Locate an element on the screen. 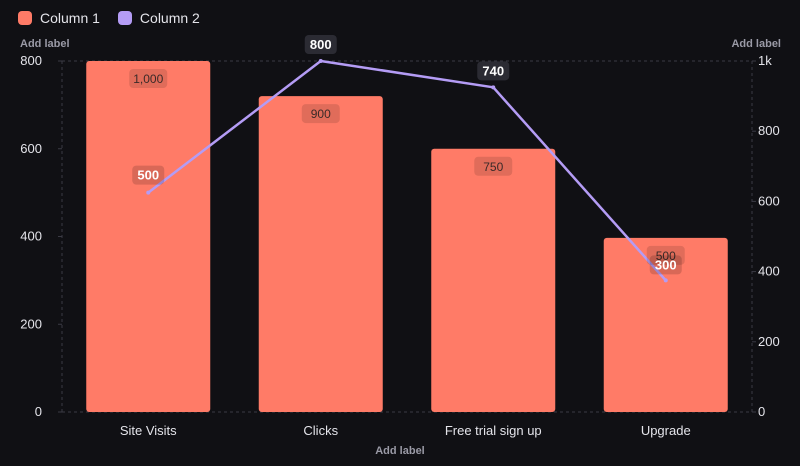 The height and width of the screenshot is (466, 800). y-right-tick-label: 1k is located at coordinates (765, 60).